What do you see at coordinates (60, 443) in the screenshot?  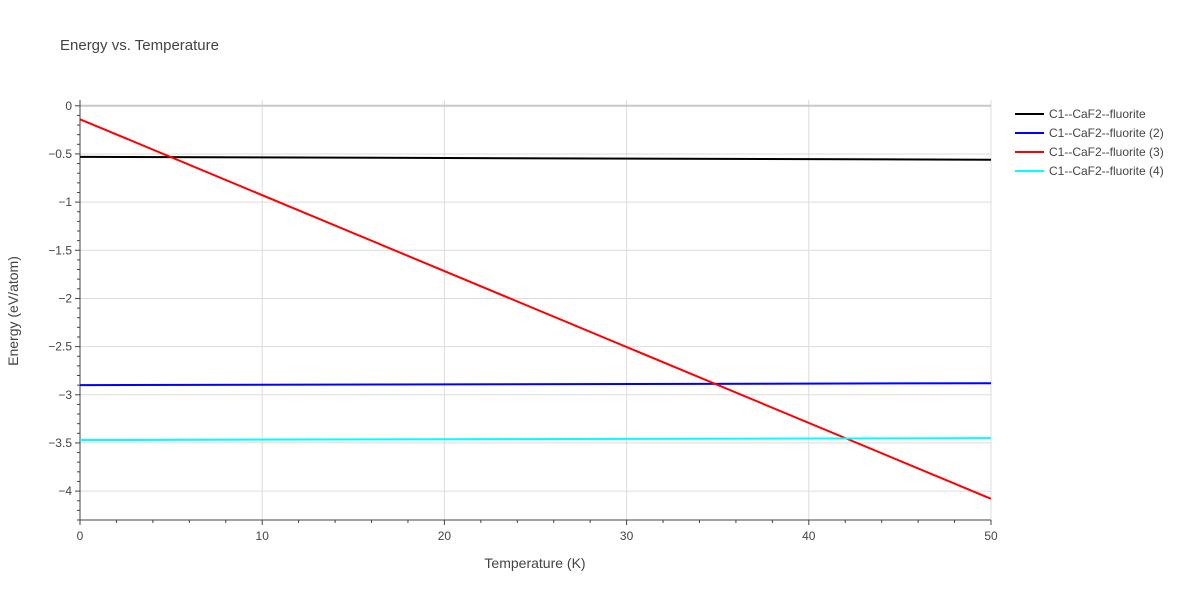 I see `y-tick-label: −3.5` at bounding box center [60, 443].